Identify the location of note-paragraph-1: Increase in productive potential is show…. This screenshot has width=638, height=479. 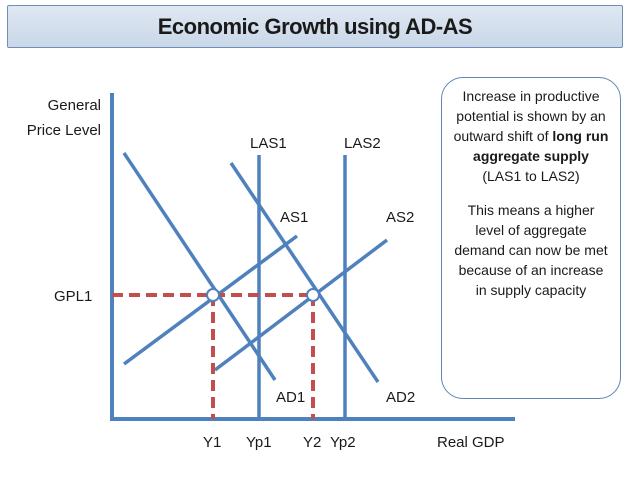
(531, 136).